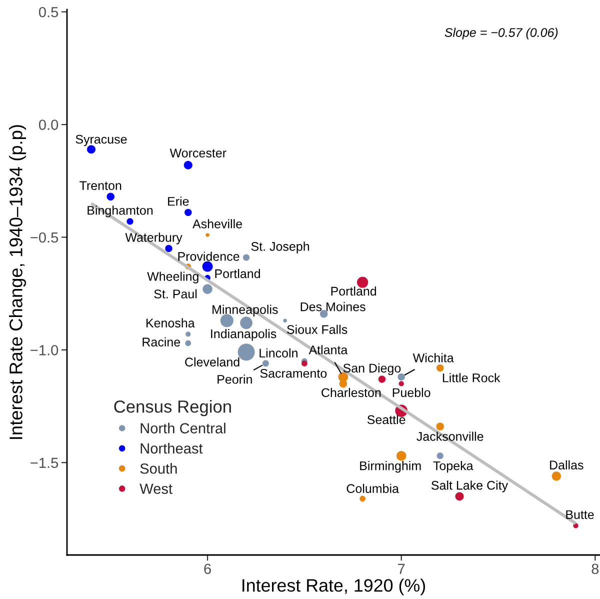 This screenshot has width=600, height=599. What do you see at coordinates (453, 467) in the screenshot?
I see `annotation: Topeka` at bounding box center [453, 467].